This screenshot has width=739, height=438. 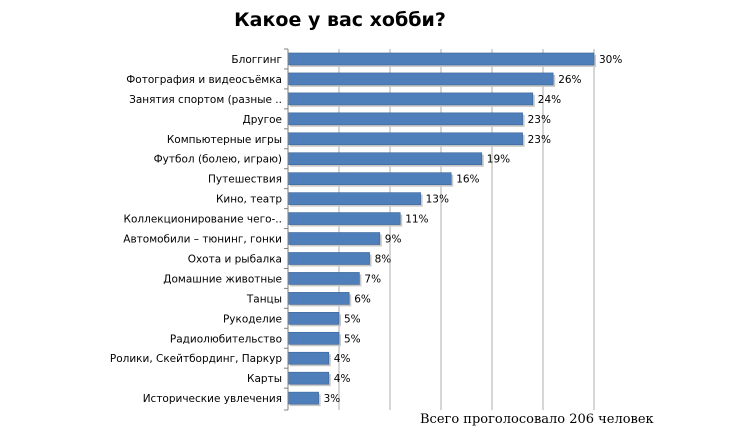 What do you see at coordinates (252, 319) in the screenshot?
I see `category-label: Рукоделие` at bounding box center [252, 319].